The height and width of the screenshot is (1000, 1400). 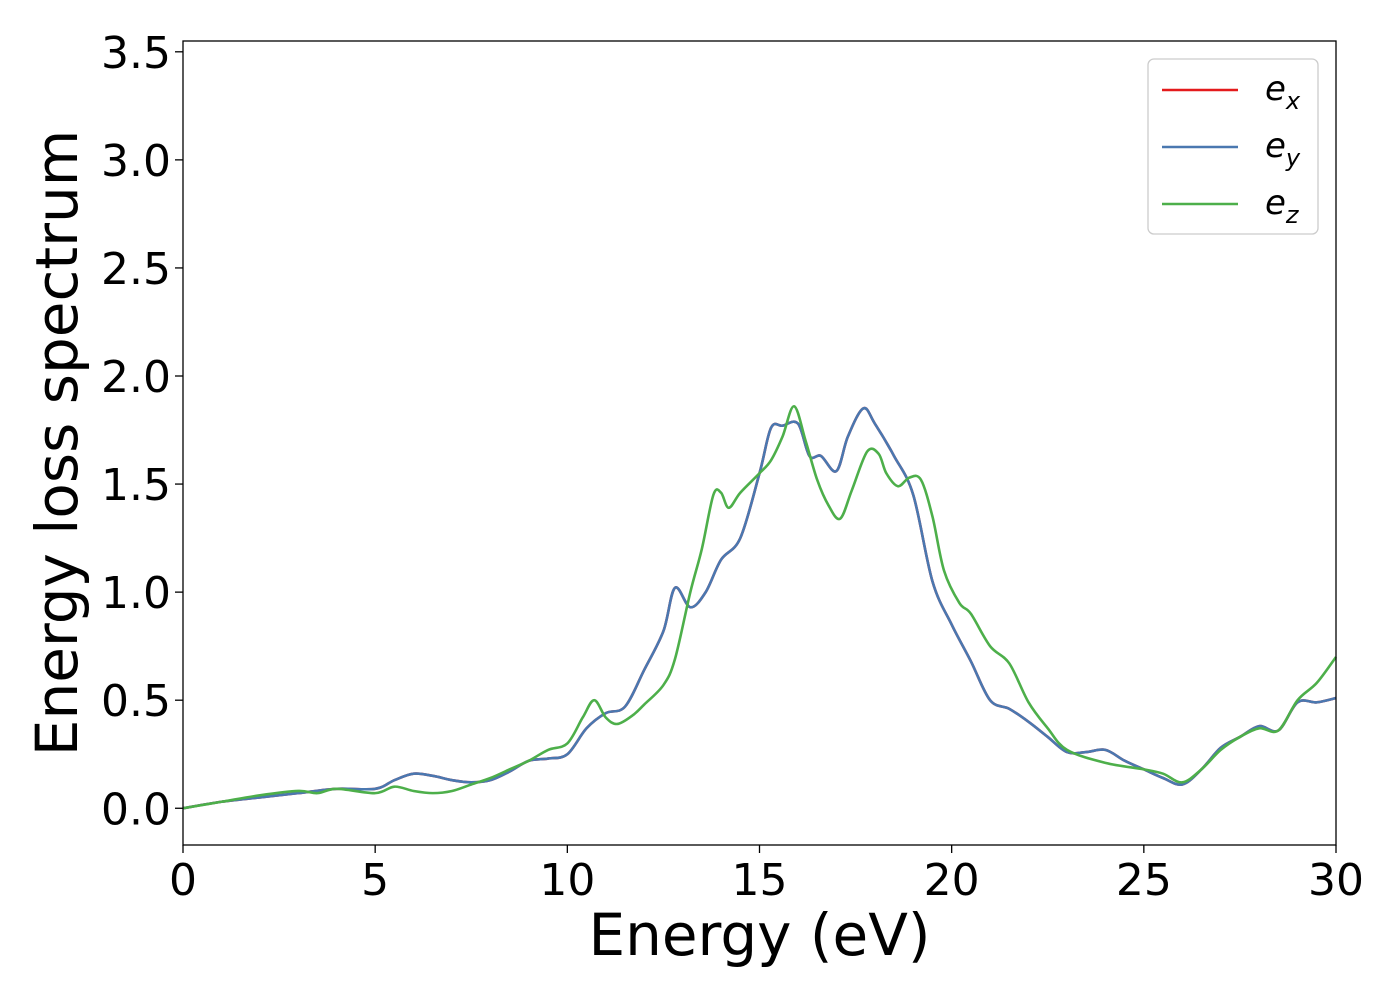 What do you see at coordinates (136, 485) in the screenshot?
I see `y-tick-label: 1.5` at bounding box center [136, 485].